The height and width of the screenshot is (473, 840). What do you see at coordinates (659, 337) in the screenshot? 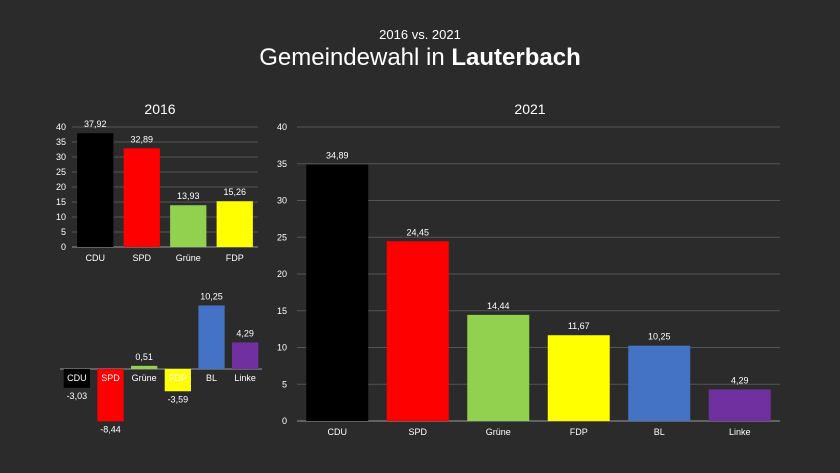
I see `chart-2021-data-label: 10,25` at bounding box center [659, 337].